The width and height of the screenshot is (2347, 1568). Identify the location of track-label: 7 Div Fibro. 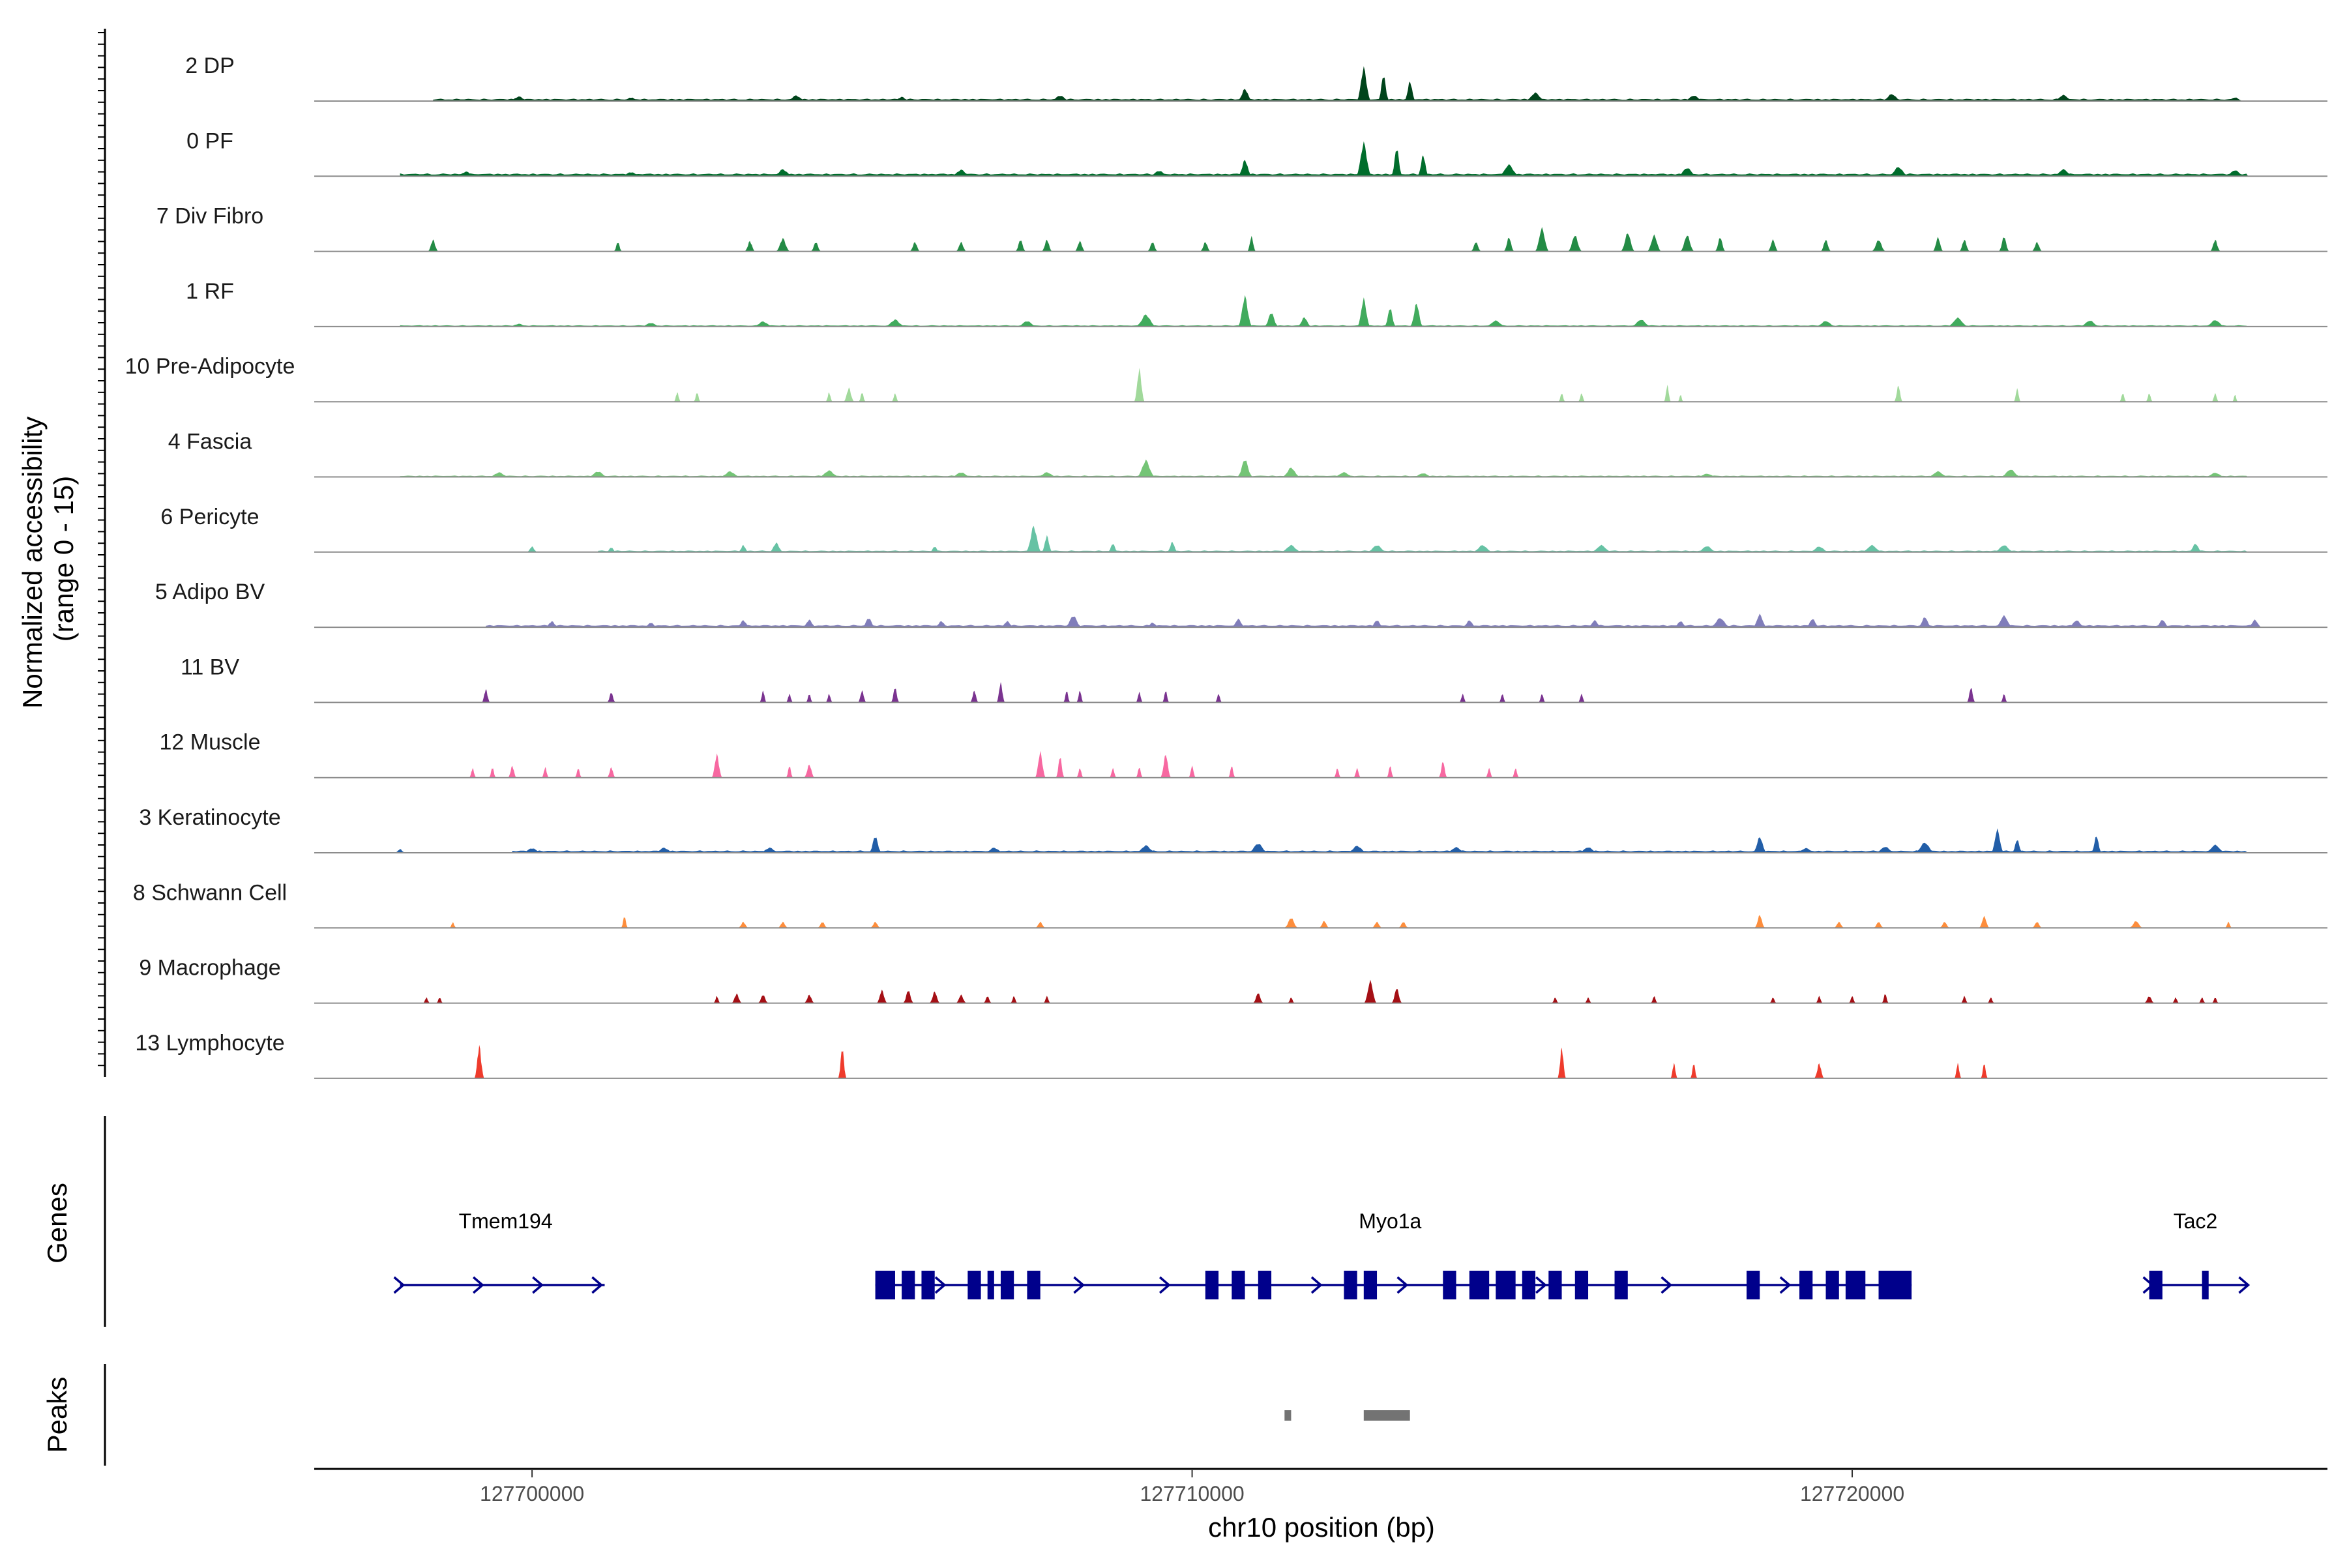
(209, 216).